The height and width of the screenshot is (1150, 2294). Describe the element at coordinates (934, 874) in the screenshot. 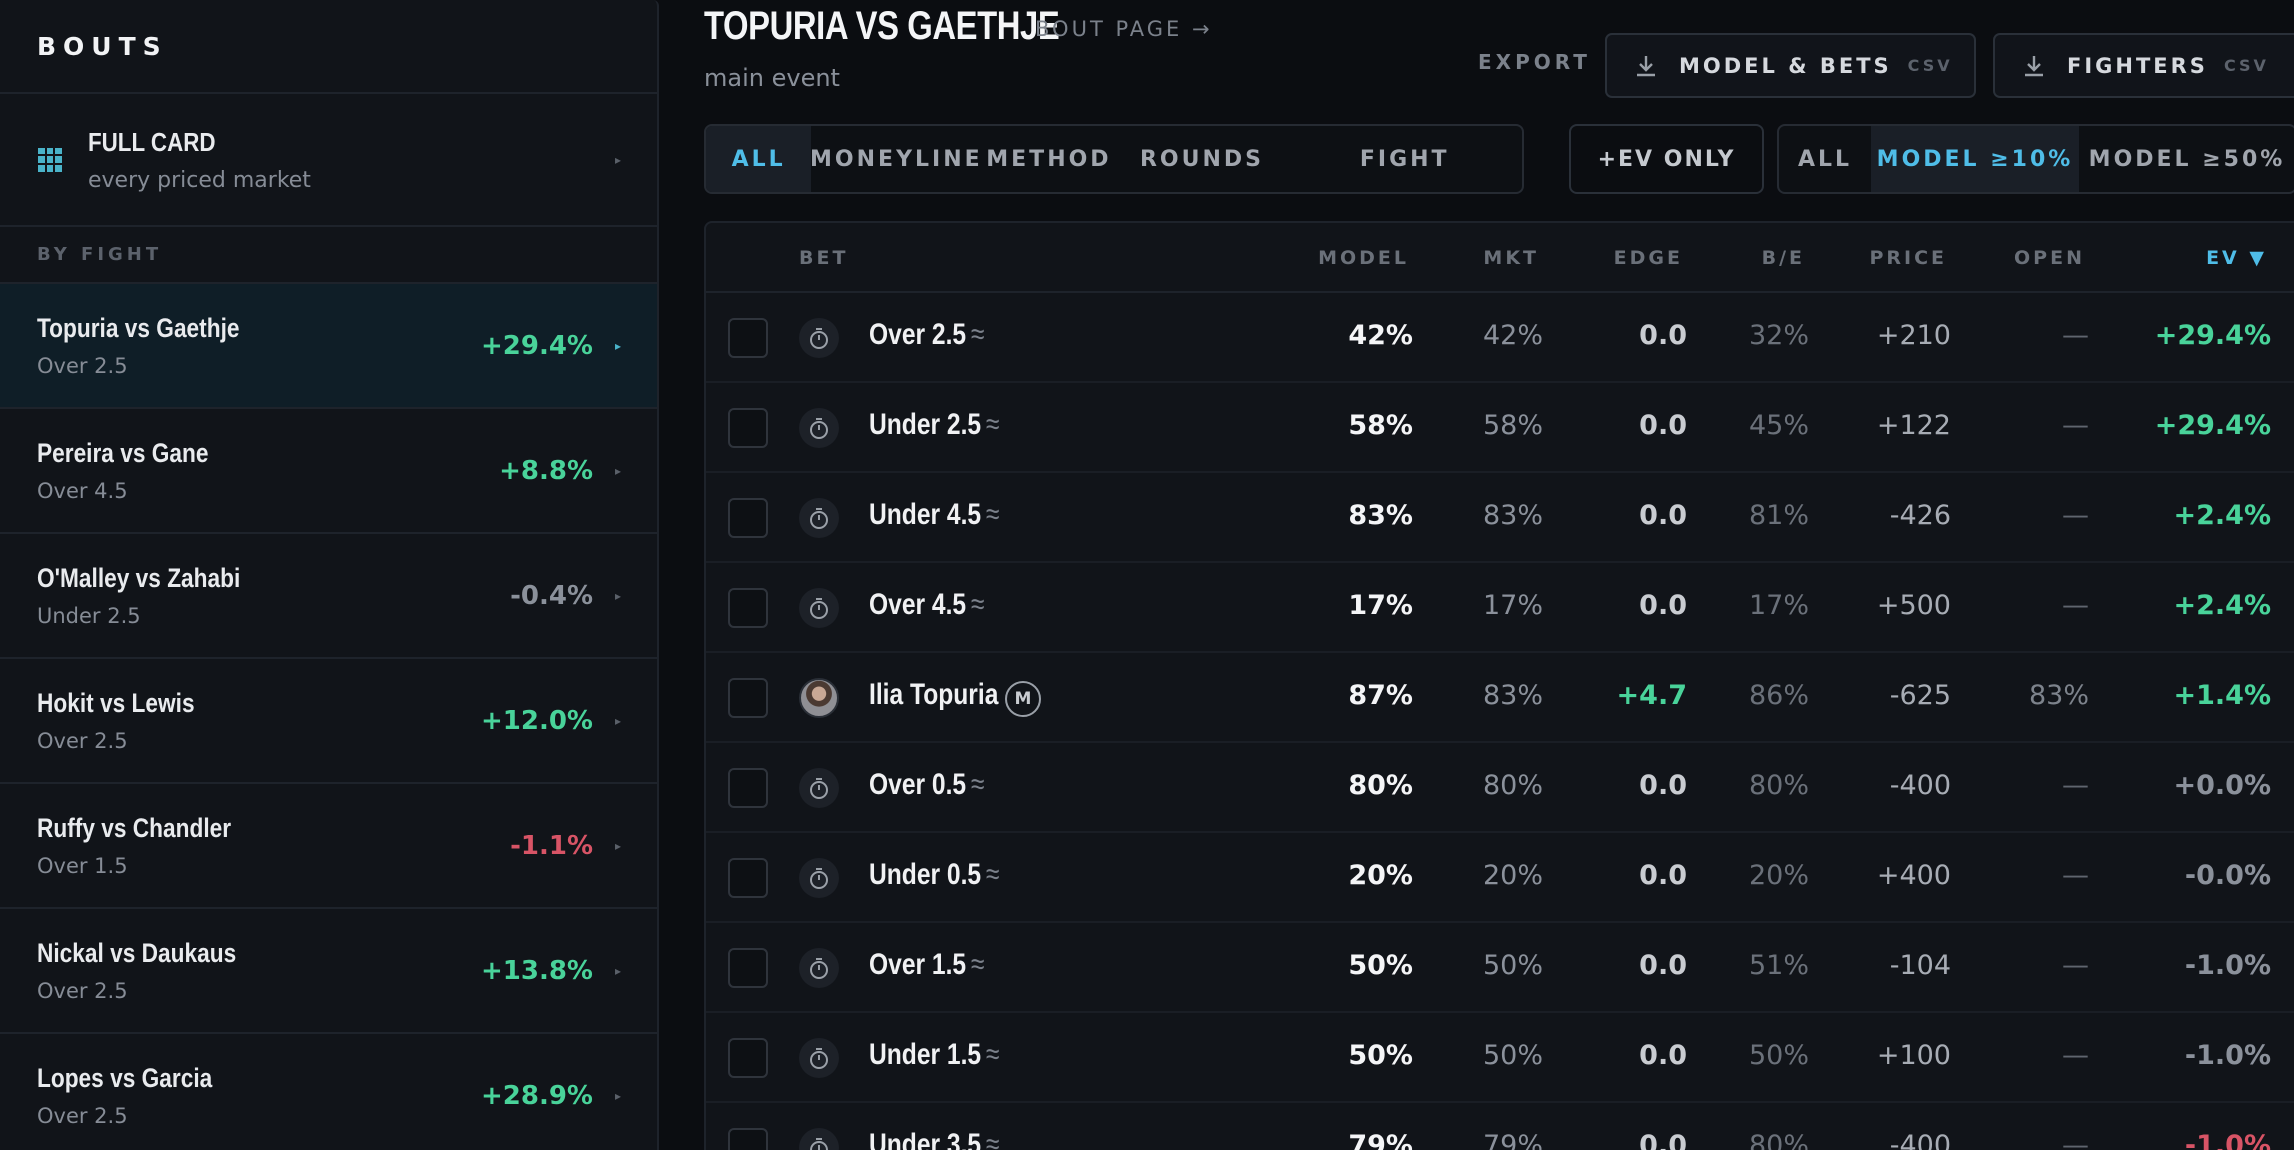

I see `bet-label: Under 0.5 ≈` at that location.